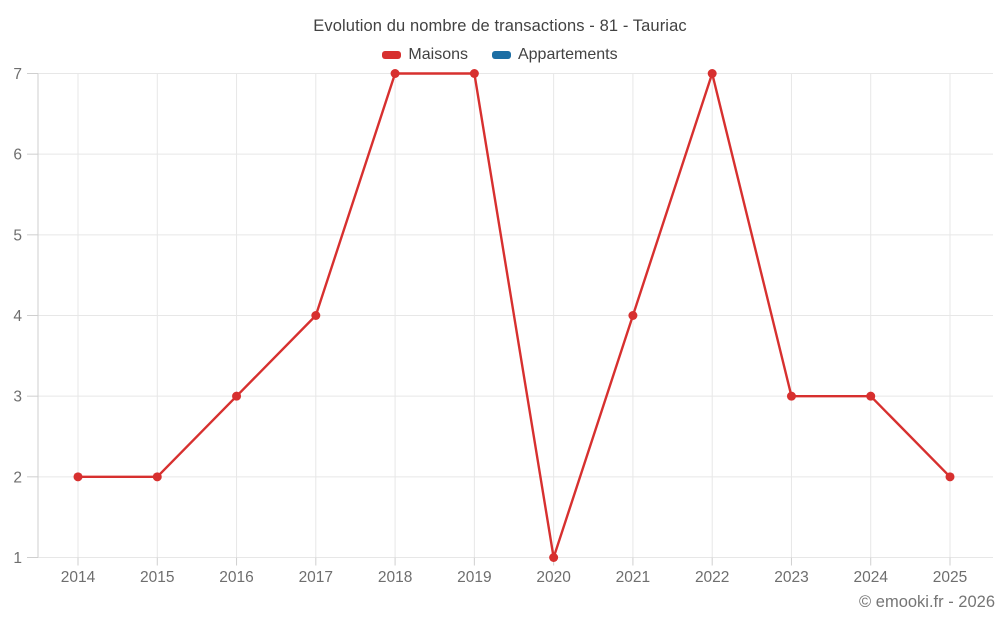 The height and width of the screenshot is (625, 1000). I want to click on data-point-2025, so click(950, 477).